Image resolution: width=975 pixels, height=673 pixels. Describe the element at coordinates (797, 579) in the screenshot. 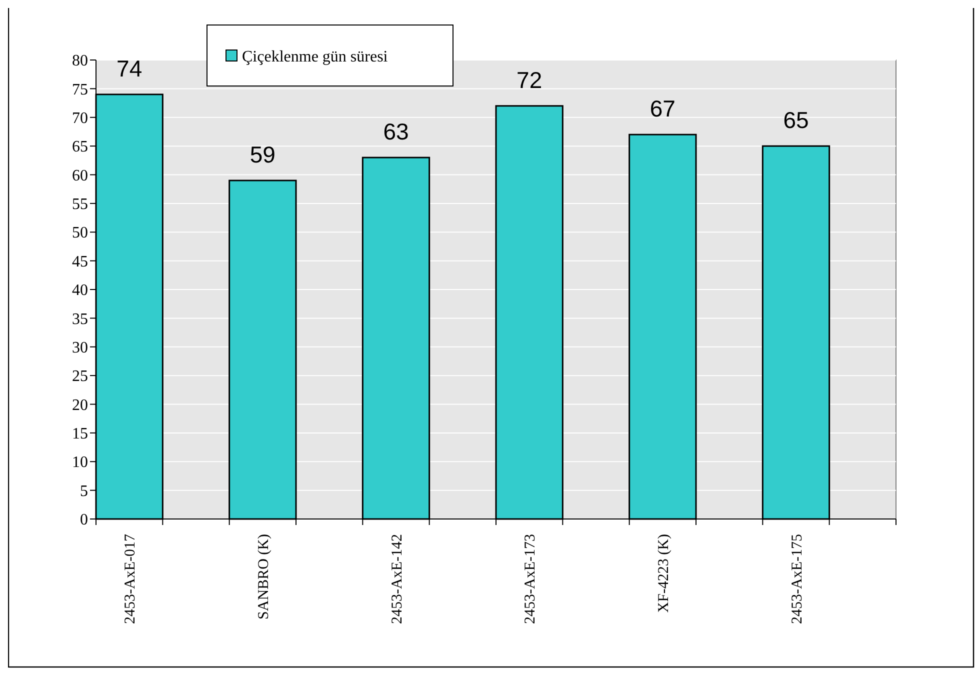

I see `x-tick-label: 2453-AxE-175` at that location.